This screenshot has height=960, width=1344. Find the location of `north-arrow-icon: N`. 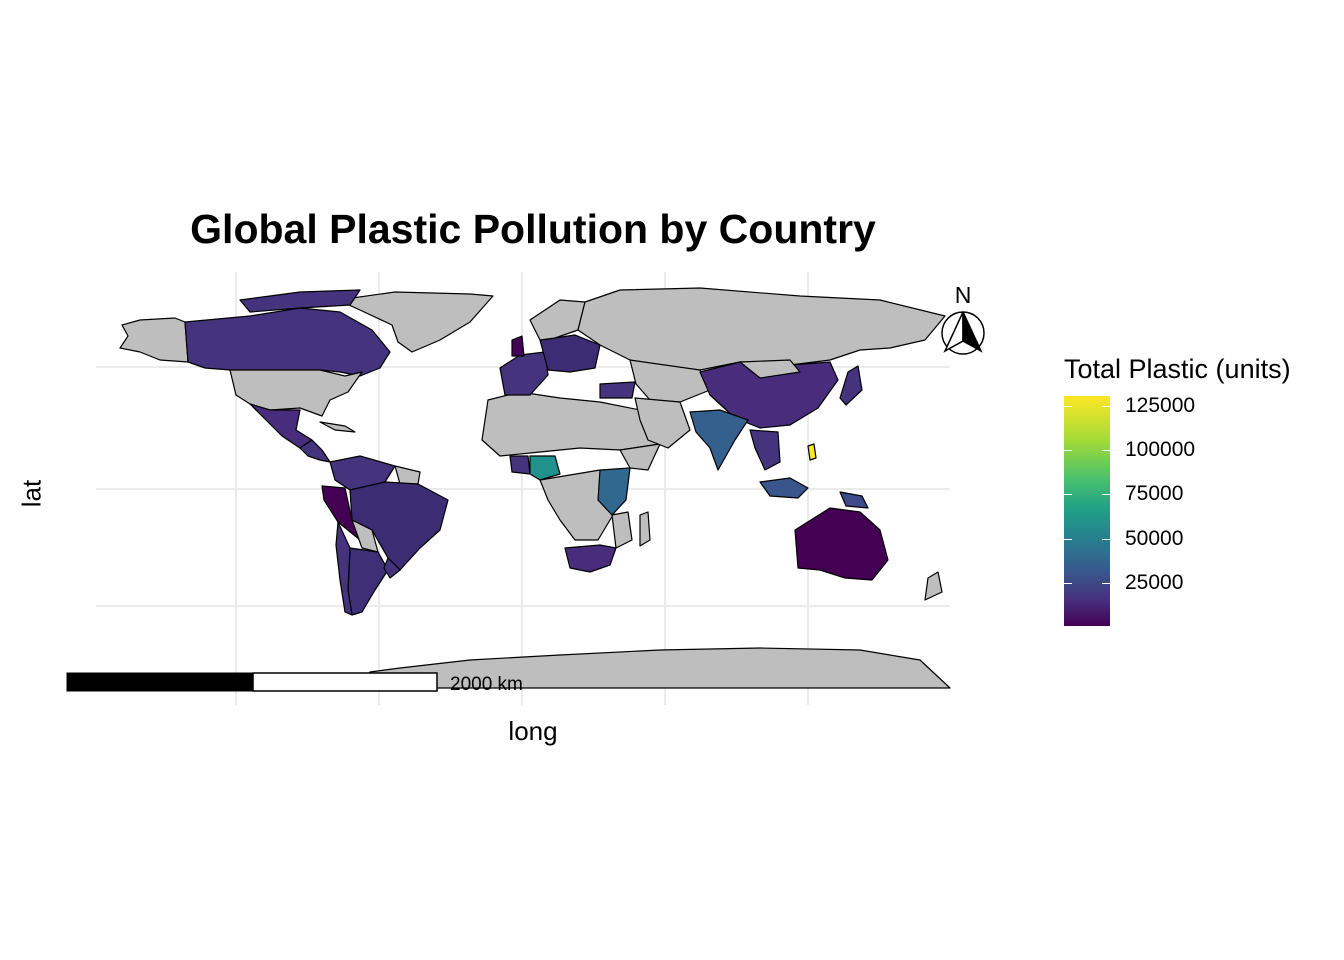

north-arrow-icon: N is located at coordinates (963, 318).